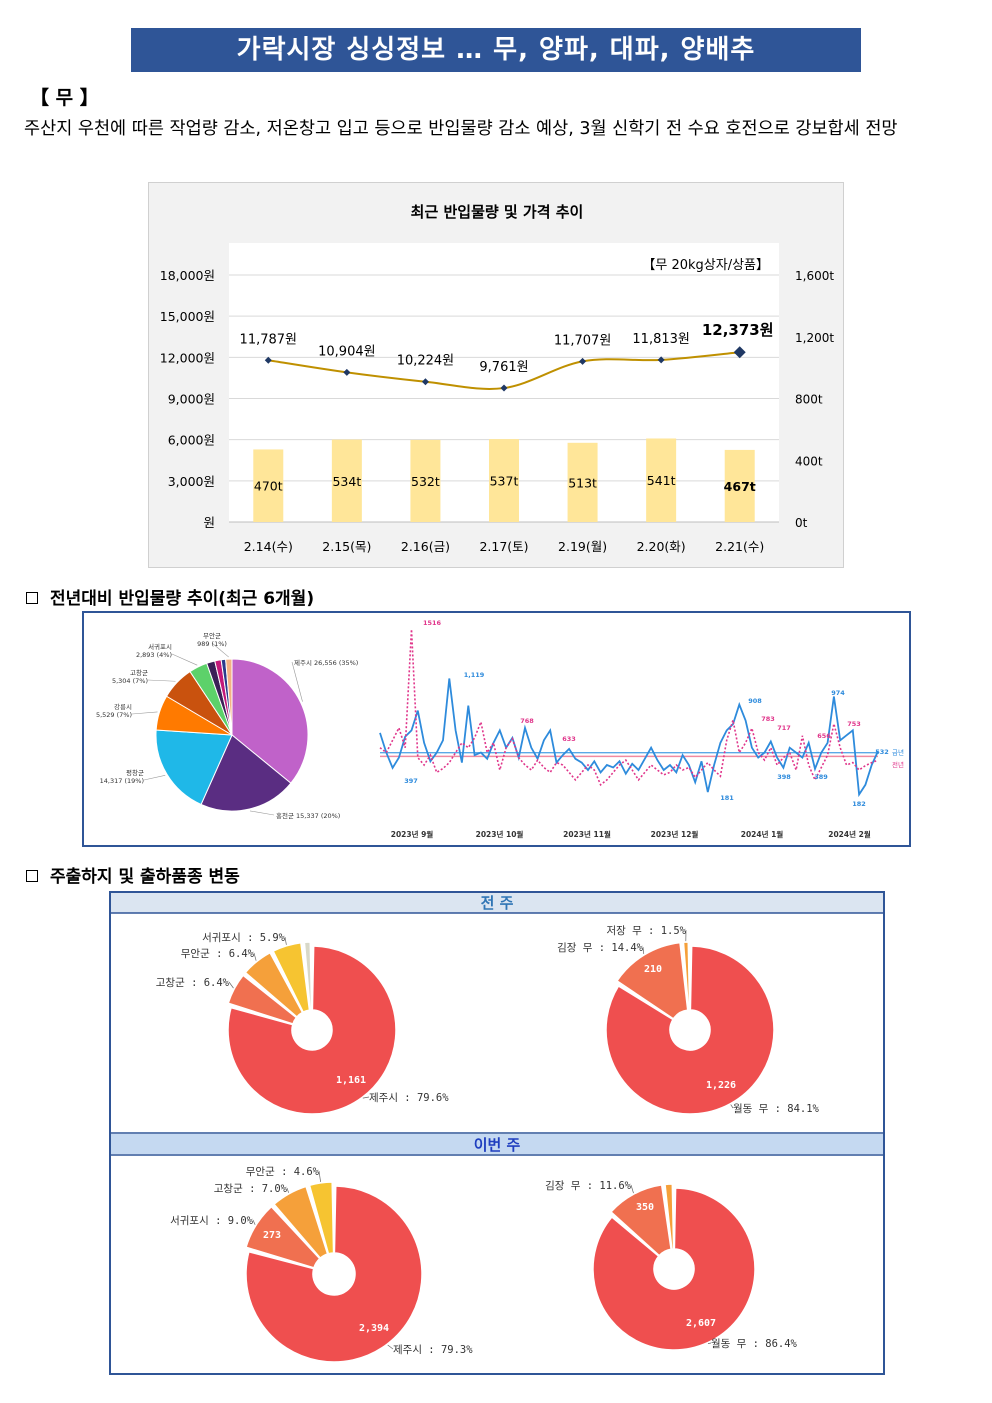  I want to click on volume-label: 470t, so click(268, 486).